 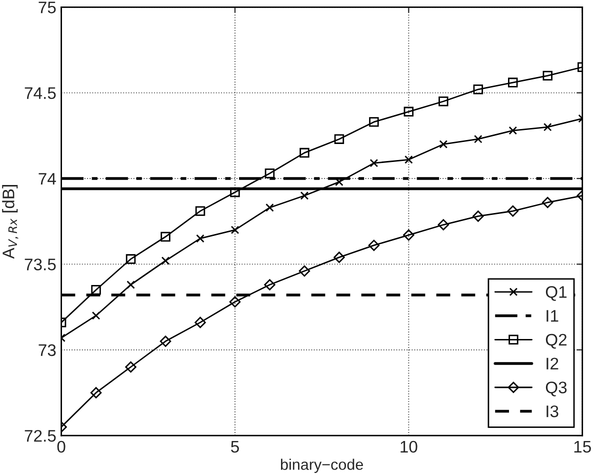 I want to click on y-tick-label: 72.5, so click(x=40, y=436).